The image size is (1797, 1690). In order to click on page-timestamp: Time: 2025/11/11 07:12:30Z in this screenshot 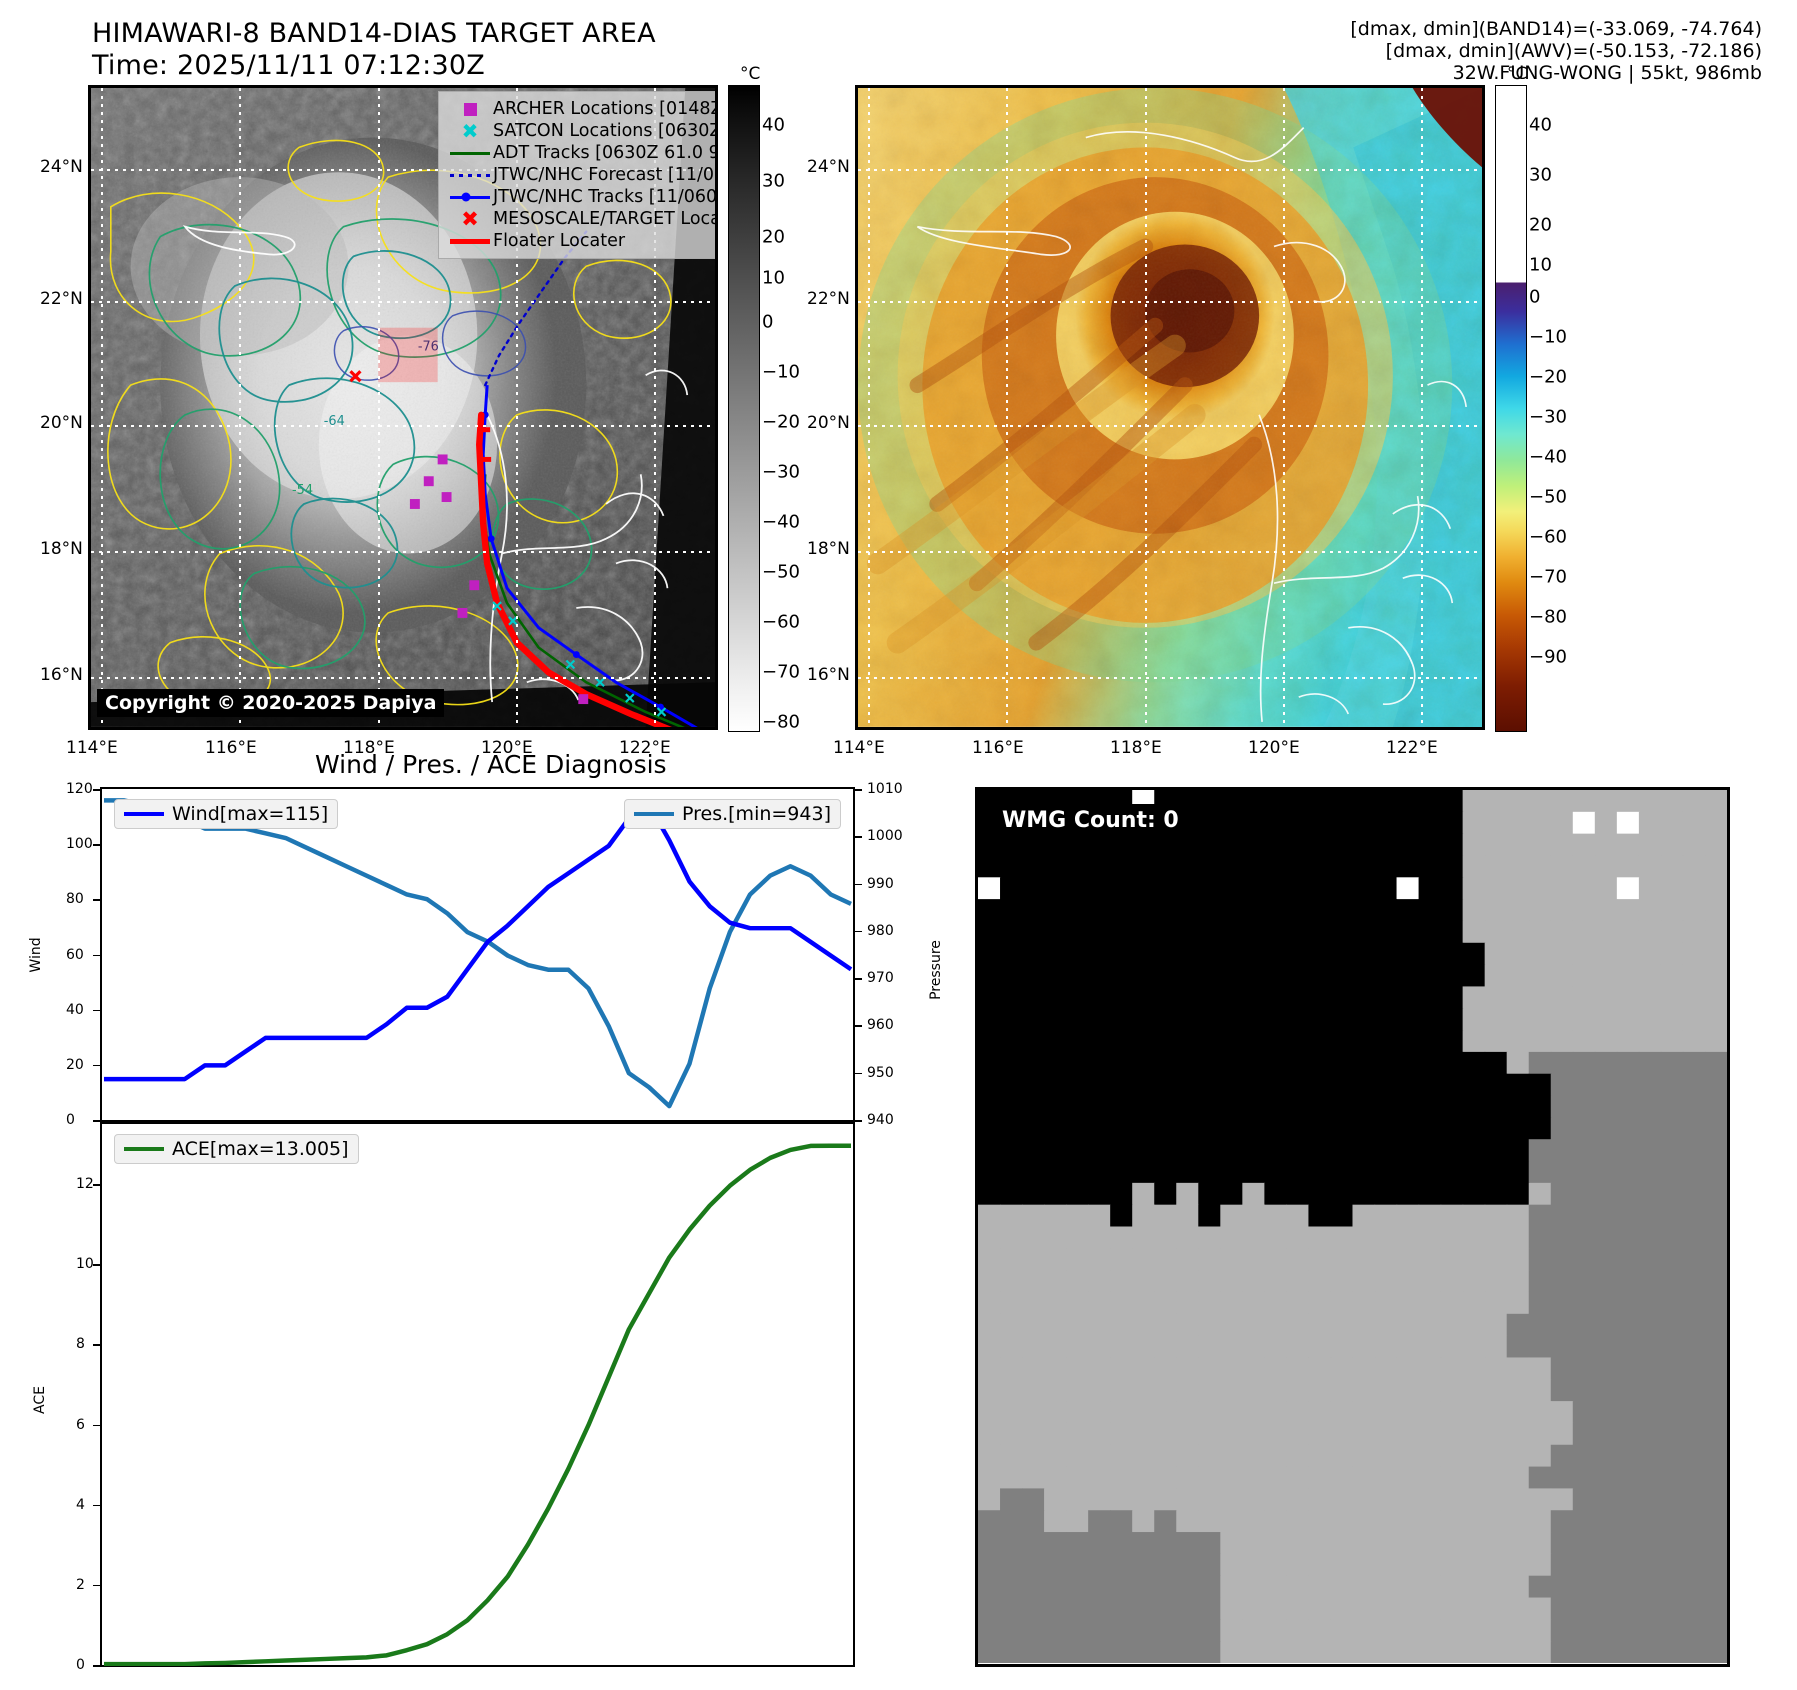, I will do `click(288, 65)`.